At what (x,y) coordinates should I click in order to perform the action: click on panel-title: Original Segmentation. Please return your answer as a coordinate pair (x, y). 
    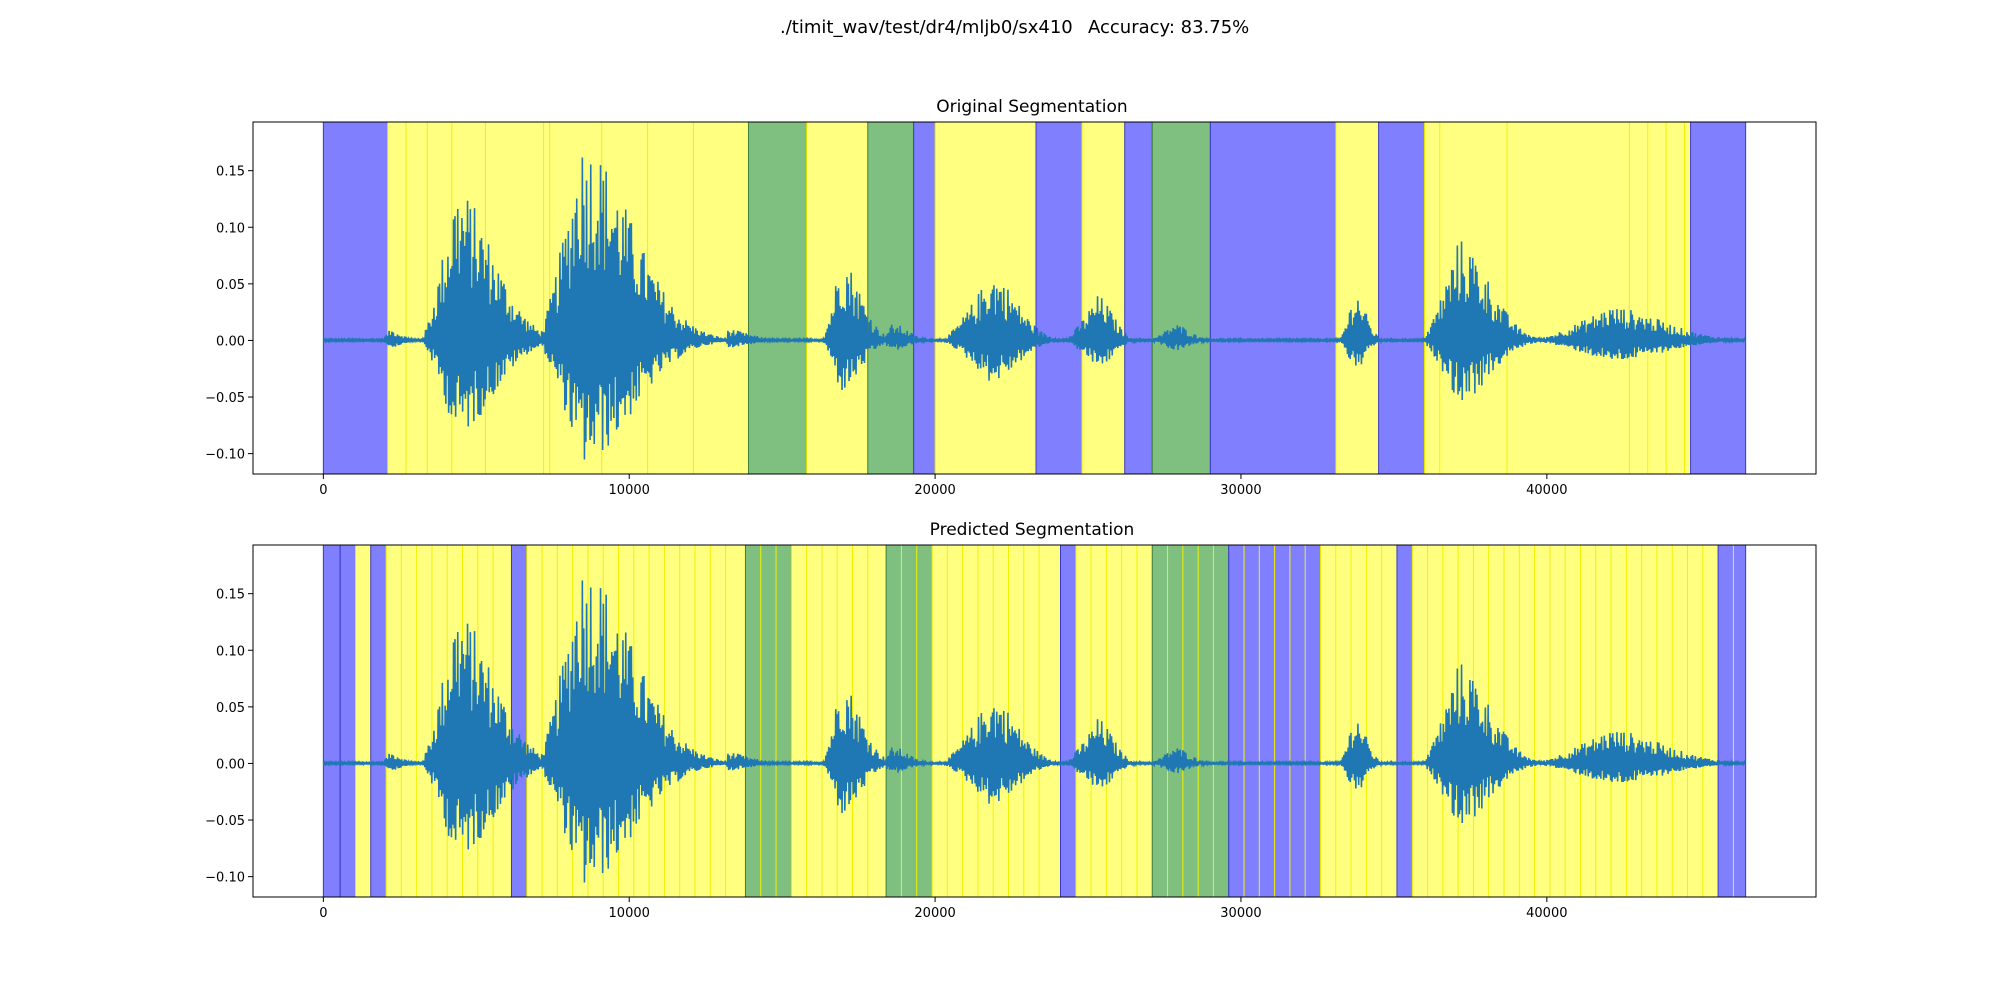
    Looking at the image, I should click on (1031, 107).